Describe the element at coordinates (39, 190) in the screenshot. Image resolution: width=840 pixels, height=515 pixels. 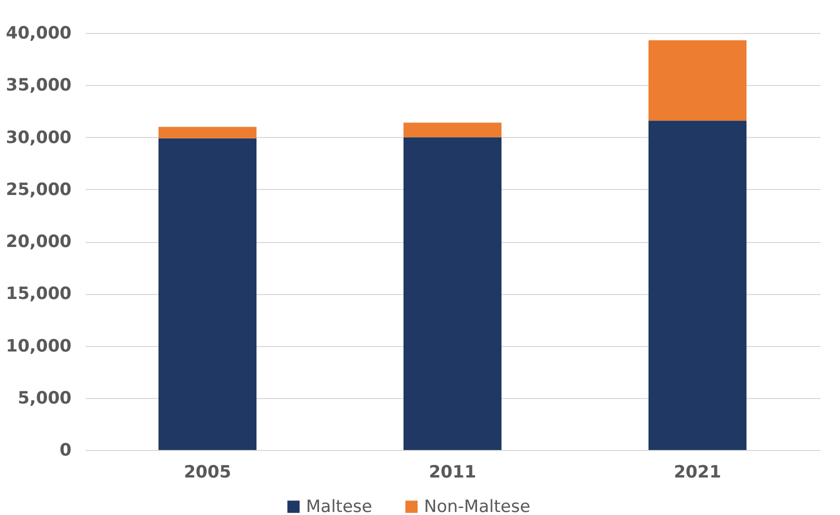
I see `y-tick-label: 25,000` at that location.